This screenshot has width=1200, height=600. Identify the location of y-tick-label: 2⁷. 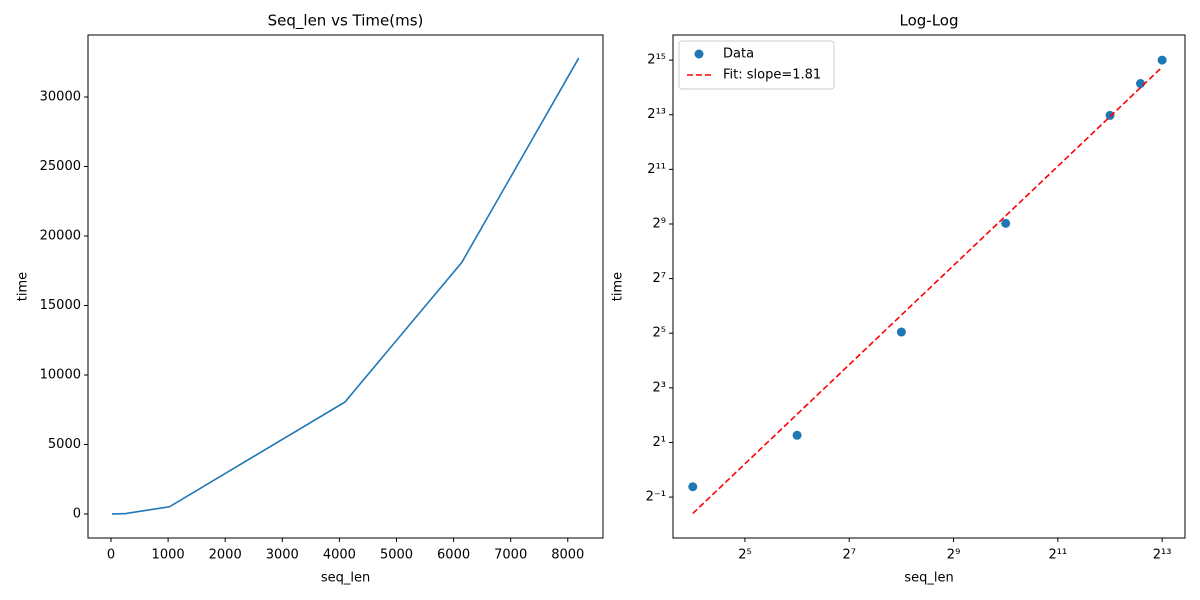
(659, 278).